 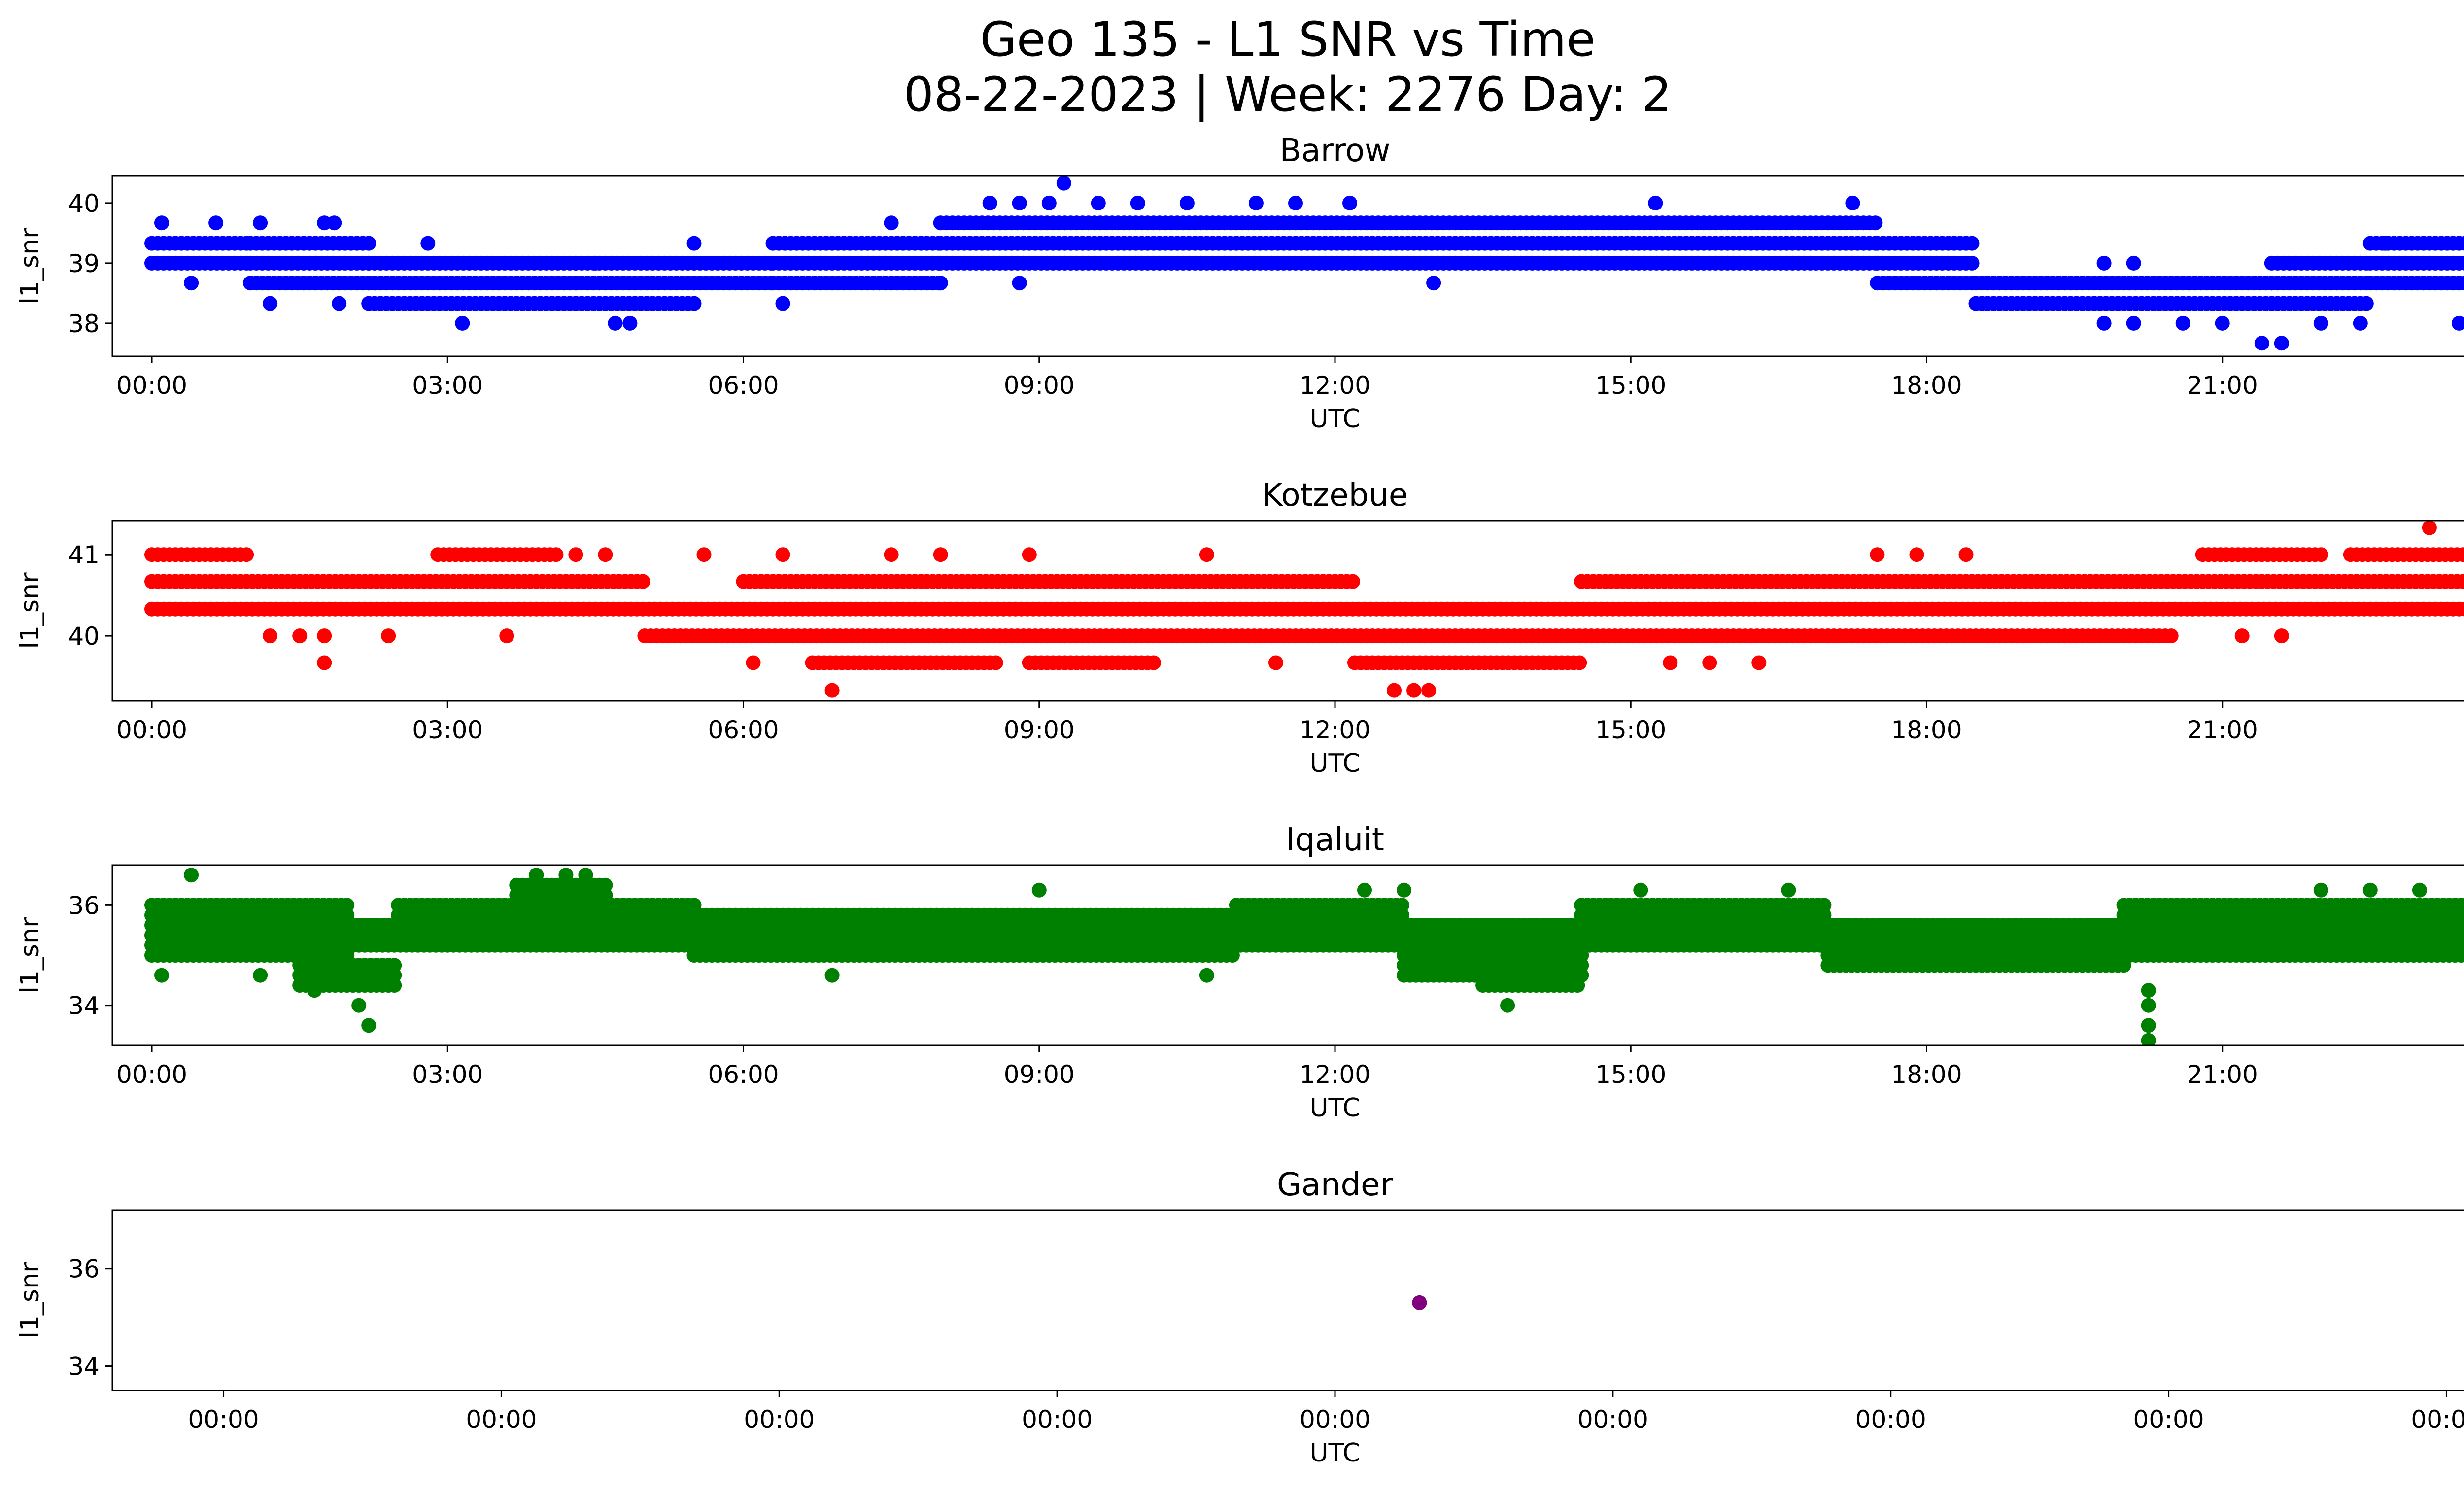 What do you see at coordinates (1335, 151) in the screenshot?
I see `panel-title: Barrow` at bounding box center [1335, 151].